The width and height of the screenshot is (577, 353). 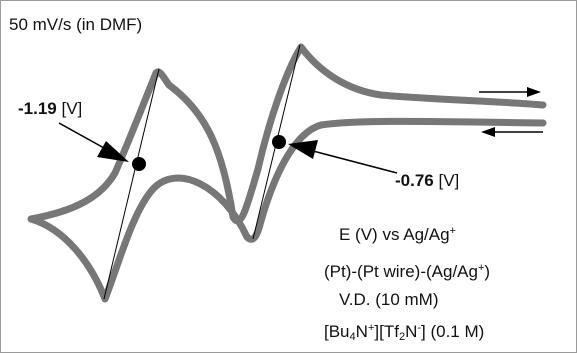 I want to click on reference-sup: +, so click(x=452, y=231).